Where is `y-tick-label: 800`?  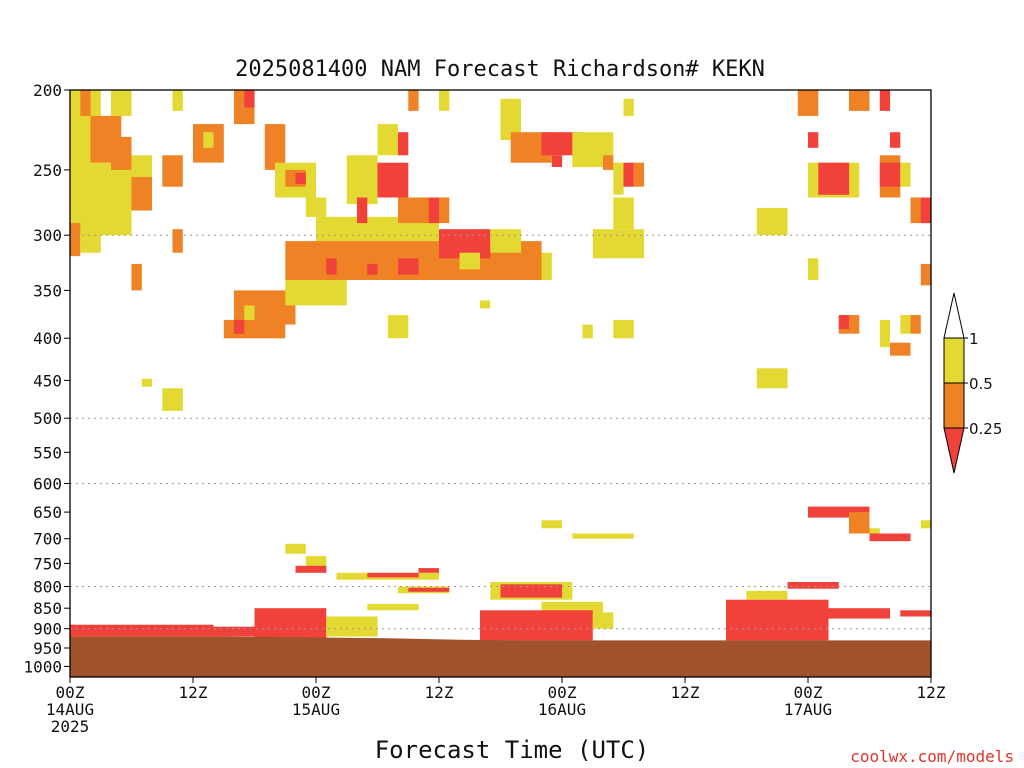 y-tick-label: 800 is located at coordinates (47, 587).